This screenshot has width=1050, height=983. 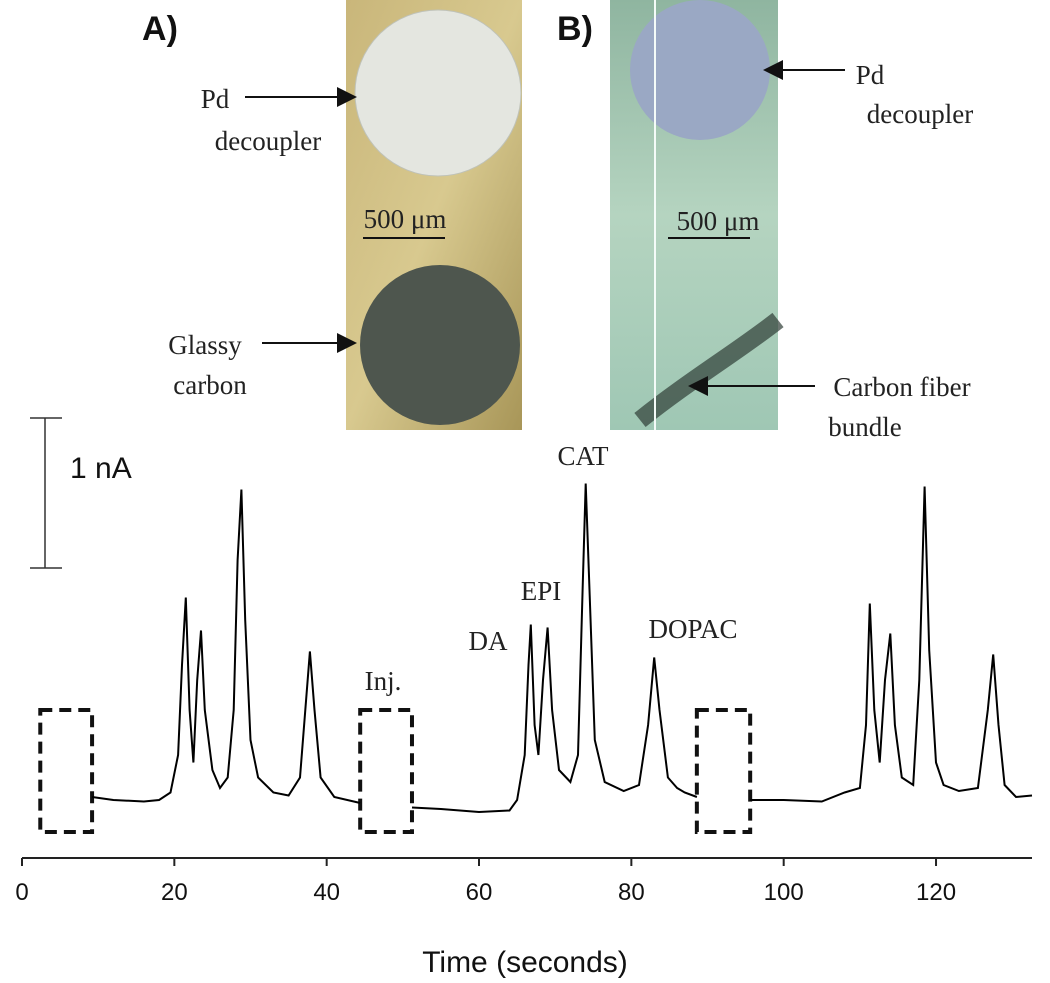 I want to click on photo-b, so click(x=697, y=215).